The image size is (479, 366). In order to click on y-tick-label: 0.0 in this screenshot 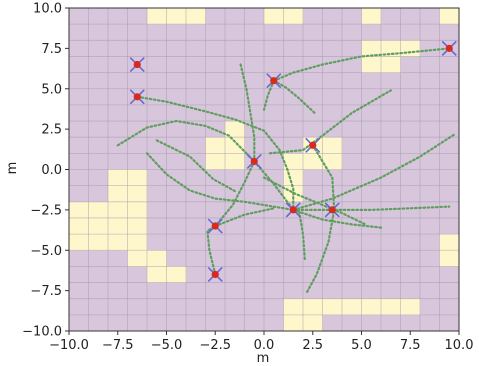, I will do `click(51, 170)`.